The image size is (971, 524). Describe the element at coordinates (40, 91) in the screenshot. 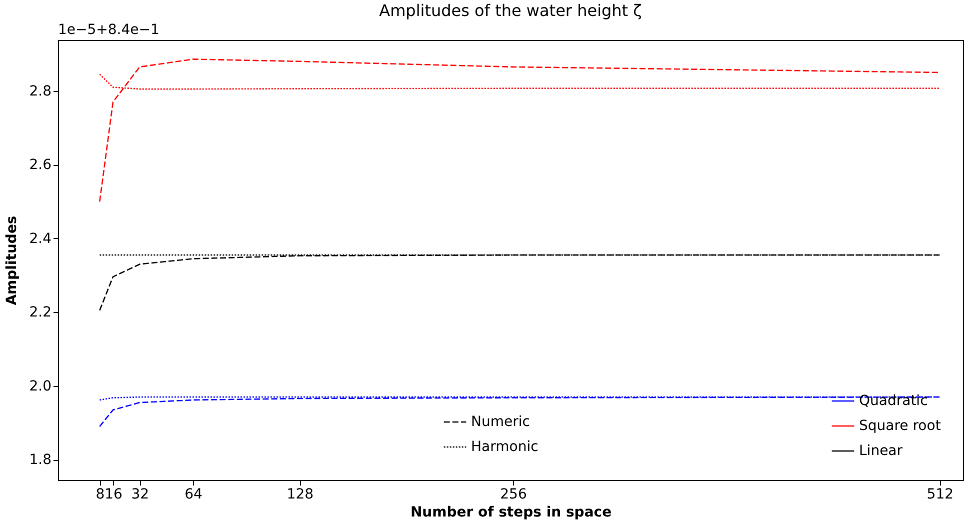

I see `y-tick-label: 2.8` at that location.